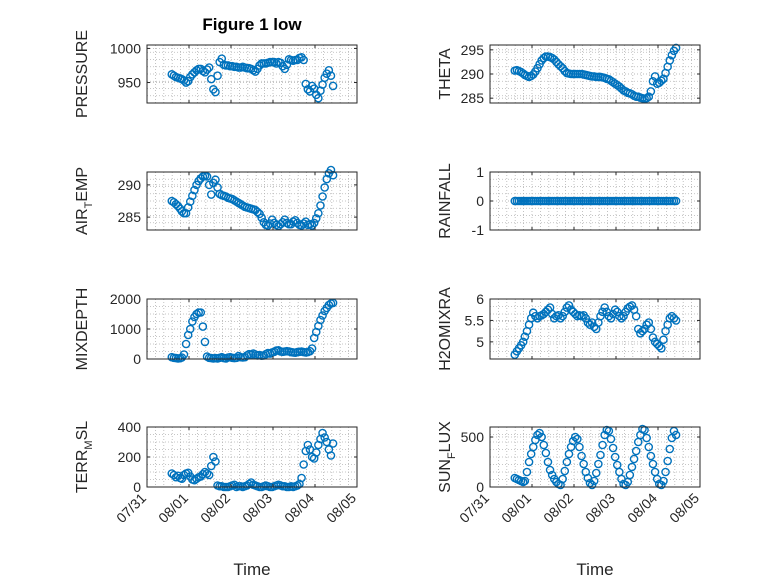 The image size is (778, 583). What do you see at coordinates (130, 457) in the screenshot?
I see `y-tick-label: 200` at bounding box center [130, 457].